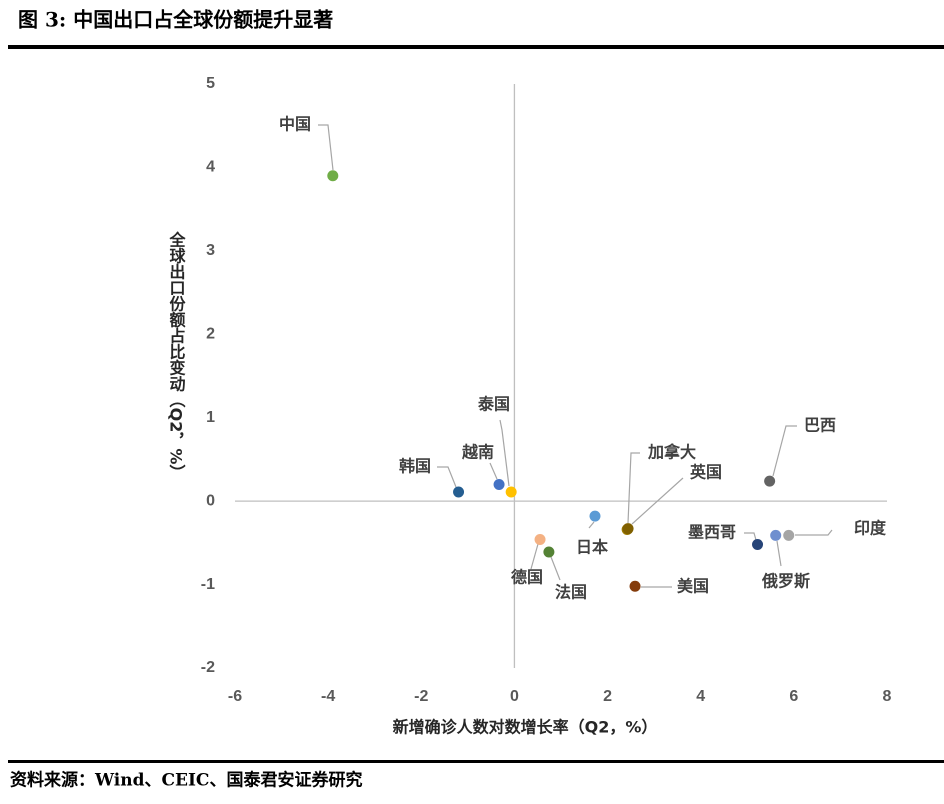 The height and width of the screenshot is (804, 944). Describe the element at coordinates (210, 83) in the screenshot. I see `y-tick-label: 5` at that location.